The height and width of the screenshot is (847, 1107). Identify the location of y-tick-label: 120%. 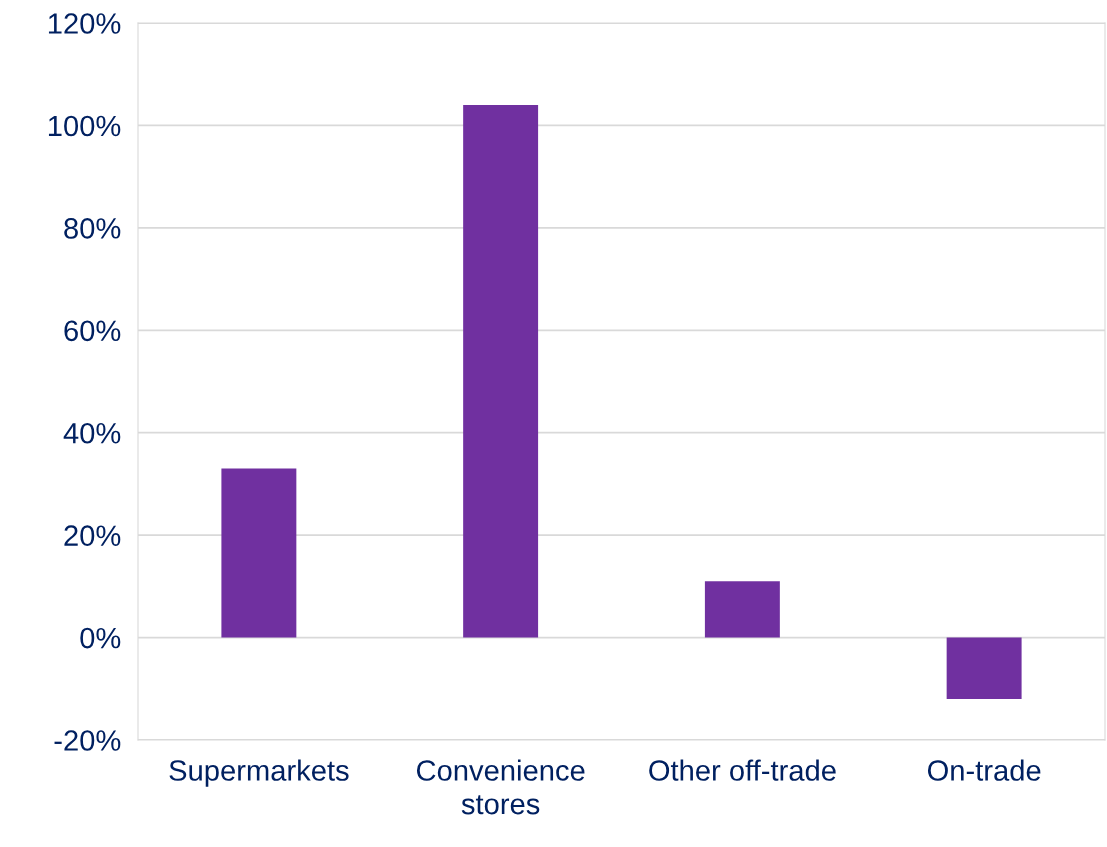
(84, 23).